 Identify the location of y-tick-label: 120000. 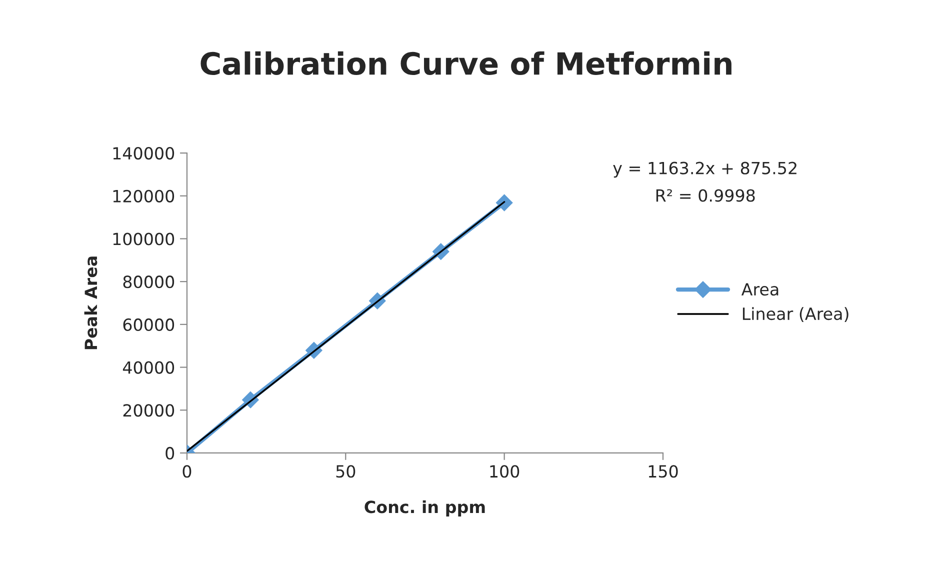
(143, 196).